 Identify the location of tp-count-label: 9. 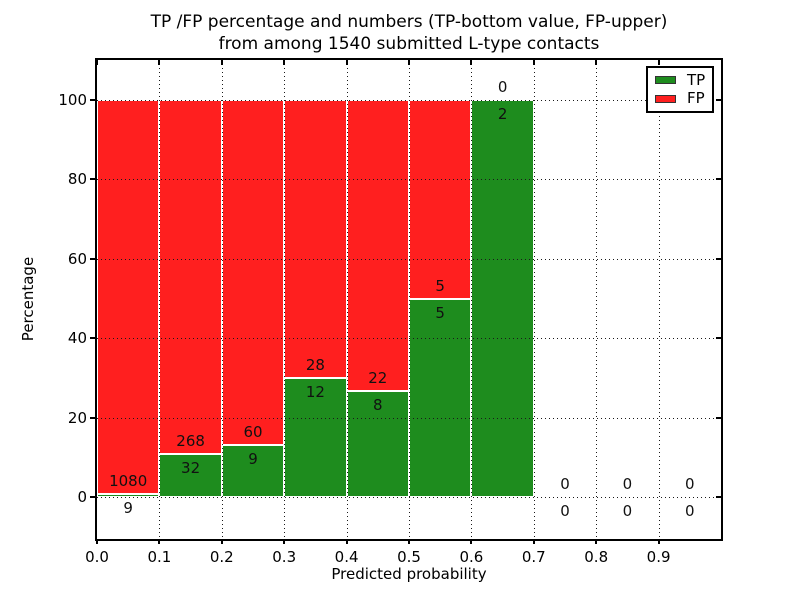
(128, 507).